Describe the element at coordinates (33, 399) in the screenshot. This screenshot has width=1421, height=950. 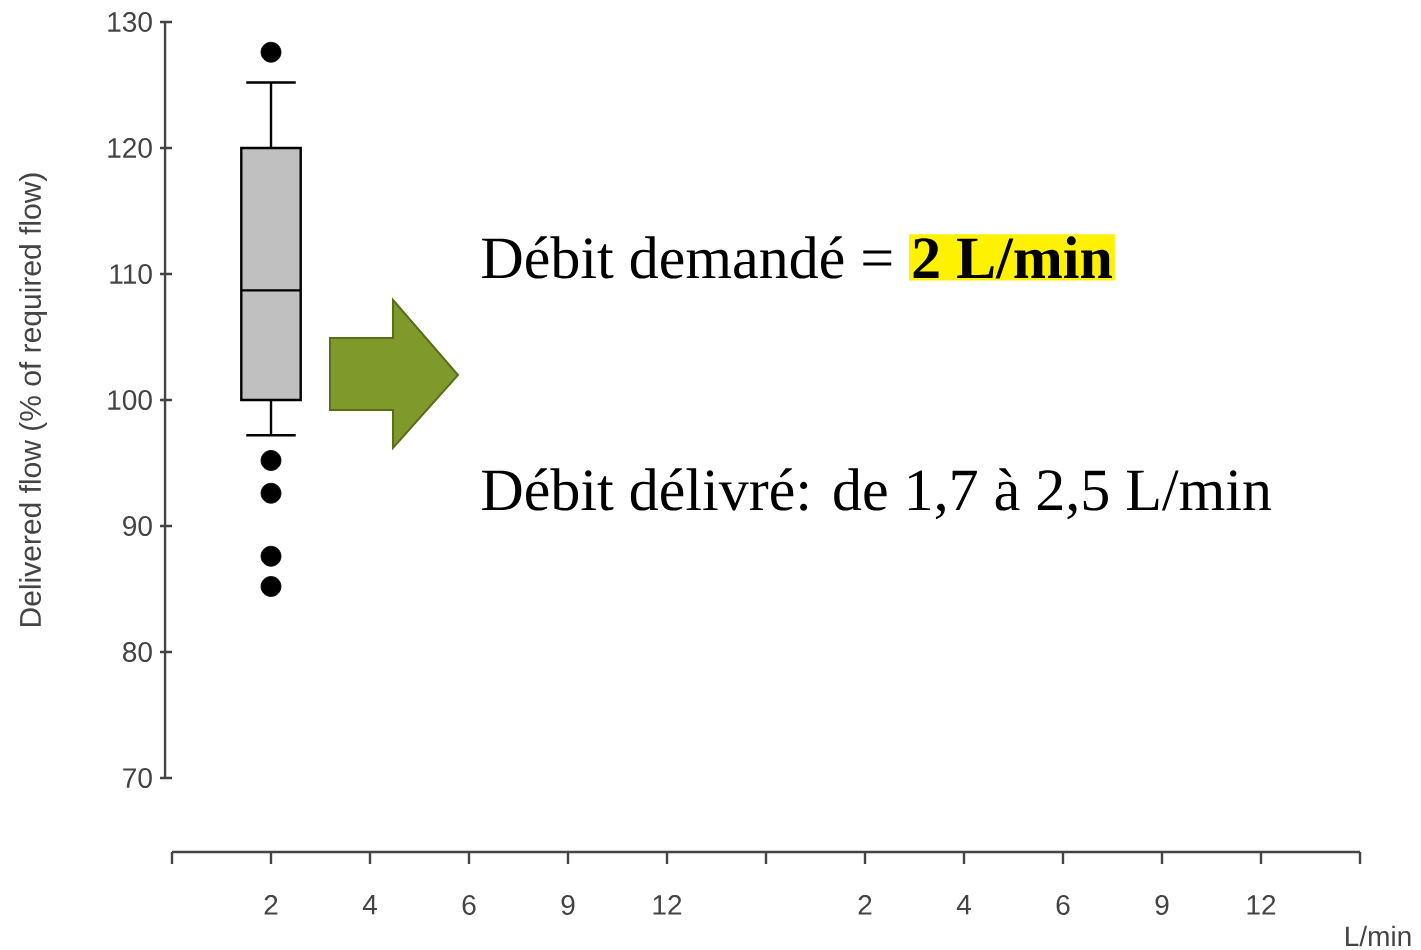
I see `y-axis-title: Delivered flow (% of required flow)` at that location.